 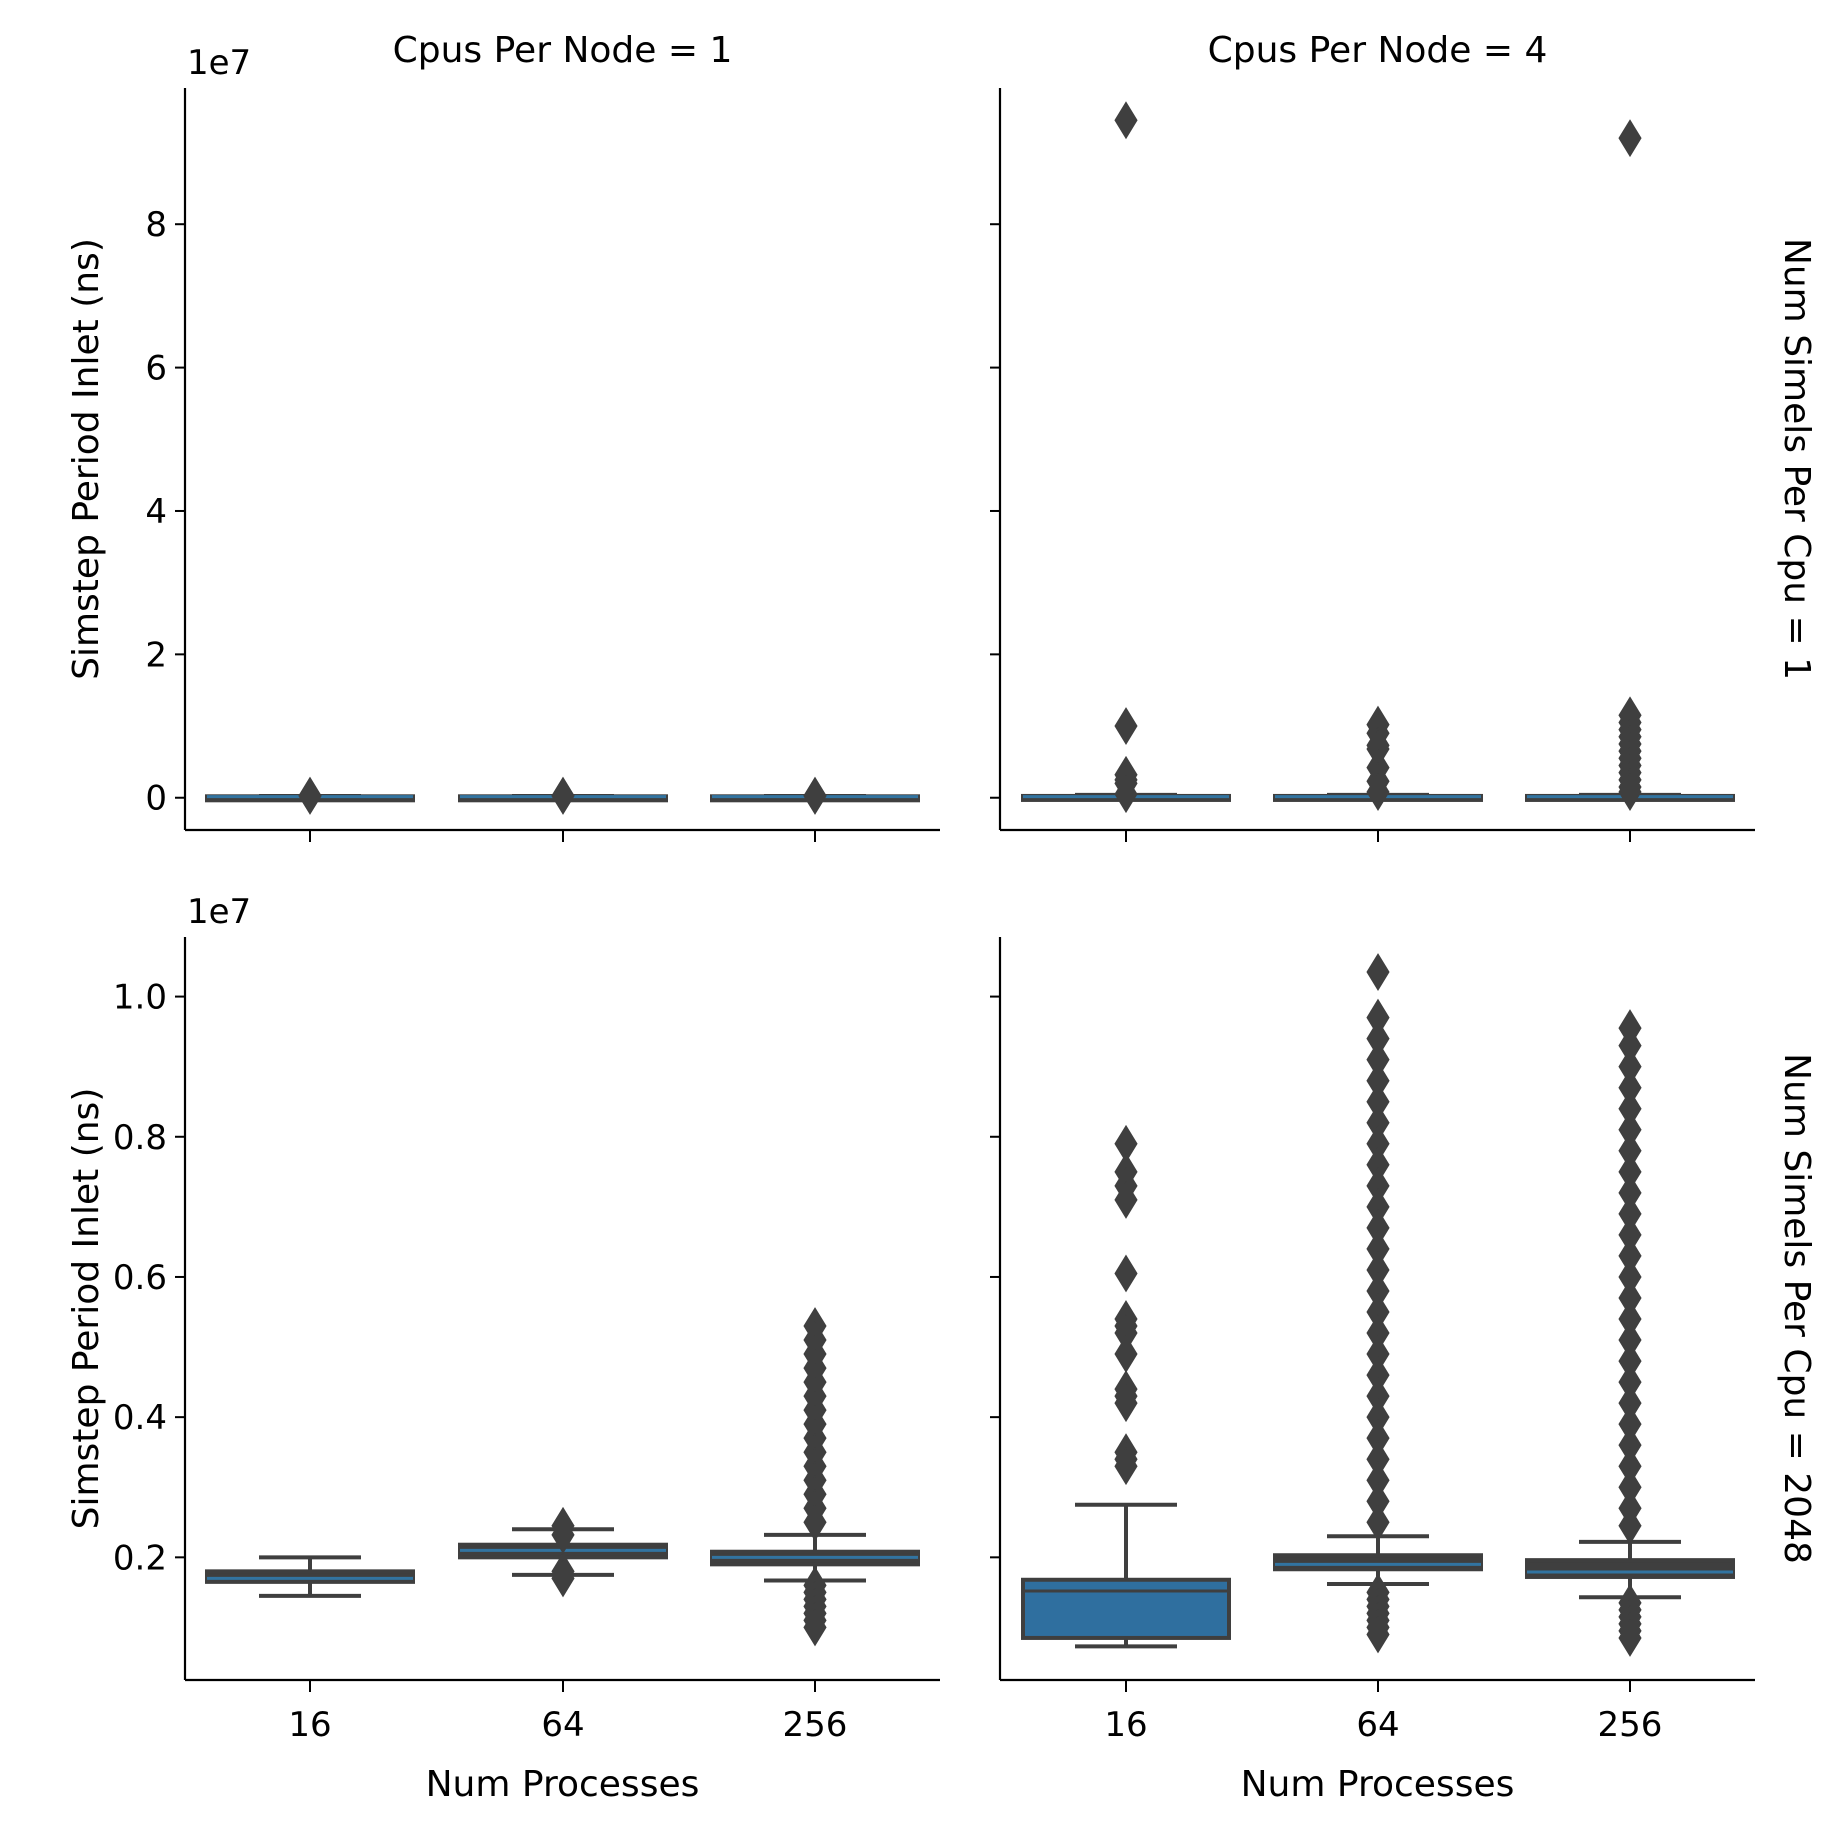 I want to click on y-tick-label: 2, so click(x=156, y=655).